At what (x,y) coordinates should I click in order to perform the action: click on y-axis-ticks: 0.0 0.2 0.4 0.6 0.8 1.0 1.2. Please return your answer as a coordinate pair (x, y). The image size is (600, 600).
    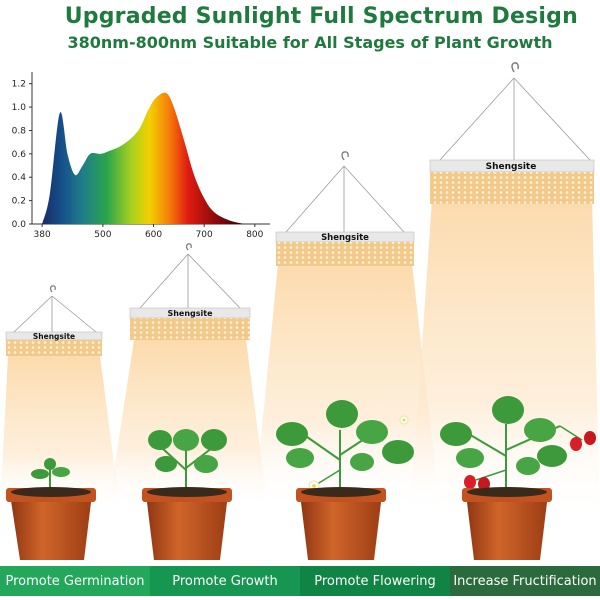
    Looking at the image, I should click on (22, 155).